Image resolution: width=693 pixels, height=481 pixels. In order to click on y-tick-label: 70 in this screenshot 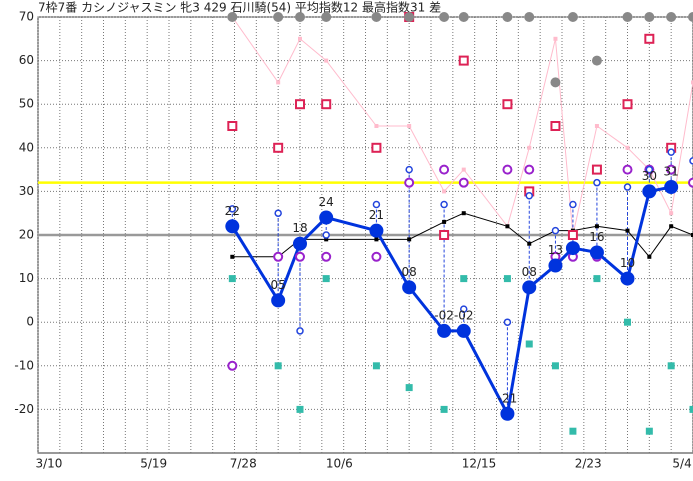, I will do `click(26, 17)`.